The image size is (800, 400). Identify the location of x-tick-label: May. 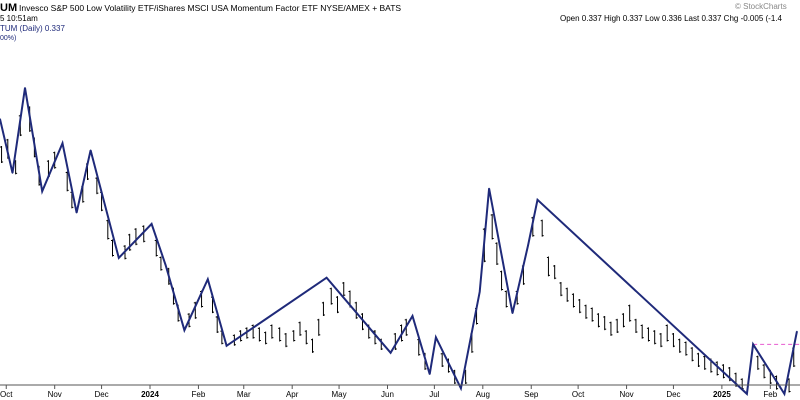
(339, 394).